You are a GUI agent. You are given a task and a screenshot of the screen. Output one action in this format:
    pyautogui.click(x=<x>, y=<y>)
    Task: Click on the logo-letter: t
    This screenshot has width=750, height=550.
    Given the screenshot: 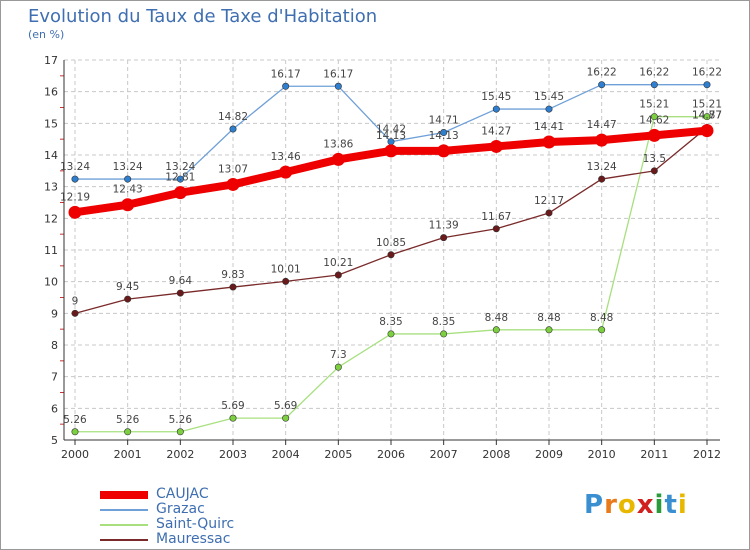 What is the action you would take?
    pyautogui.click(x=671, y=505)
    